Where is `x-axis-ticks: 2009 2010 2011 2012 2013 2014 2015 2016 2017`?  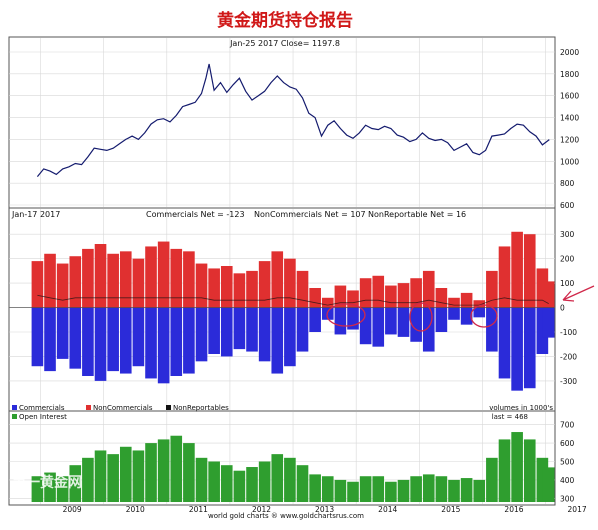 x-axis-ticks: 2009 2010 2011 2012 2013 2014 2015 2016 2017 is located at coordinates (325, 509).